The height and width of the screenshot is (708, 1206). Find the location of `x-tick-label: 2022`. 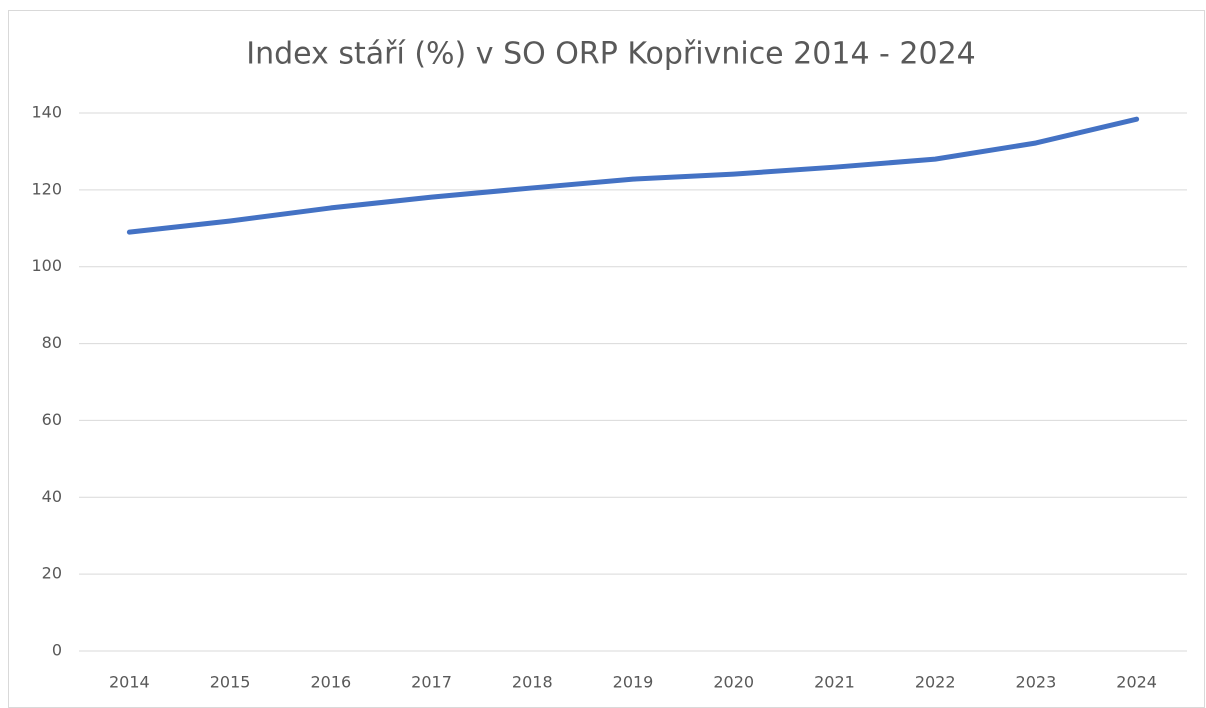

x-tick-label: 2022 is located at coordinates (935, 682).